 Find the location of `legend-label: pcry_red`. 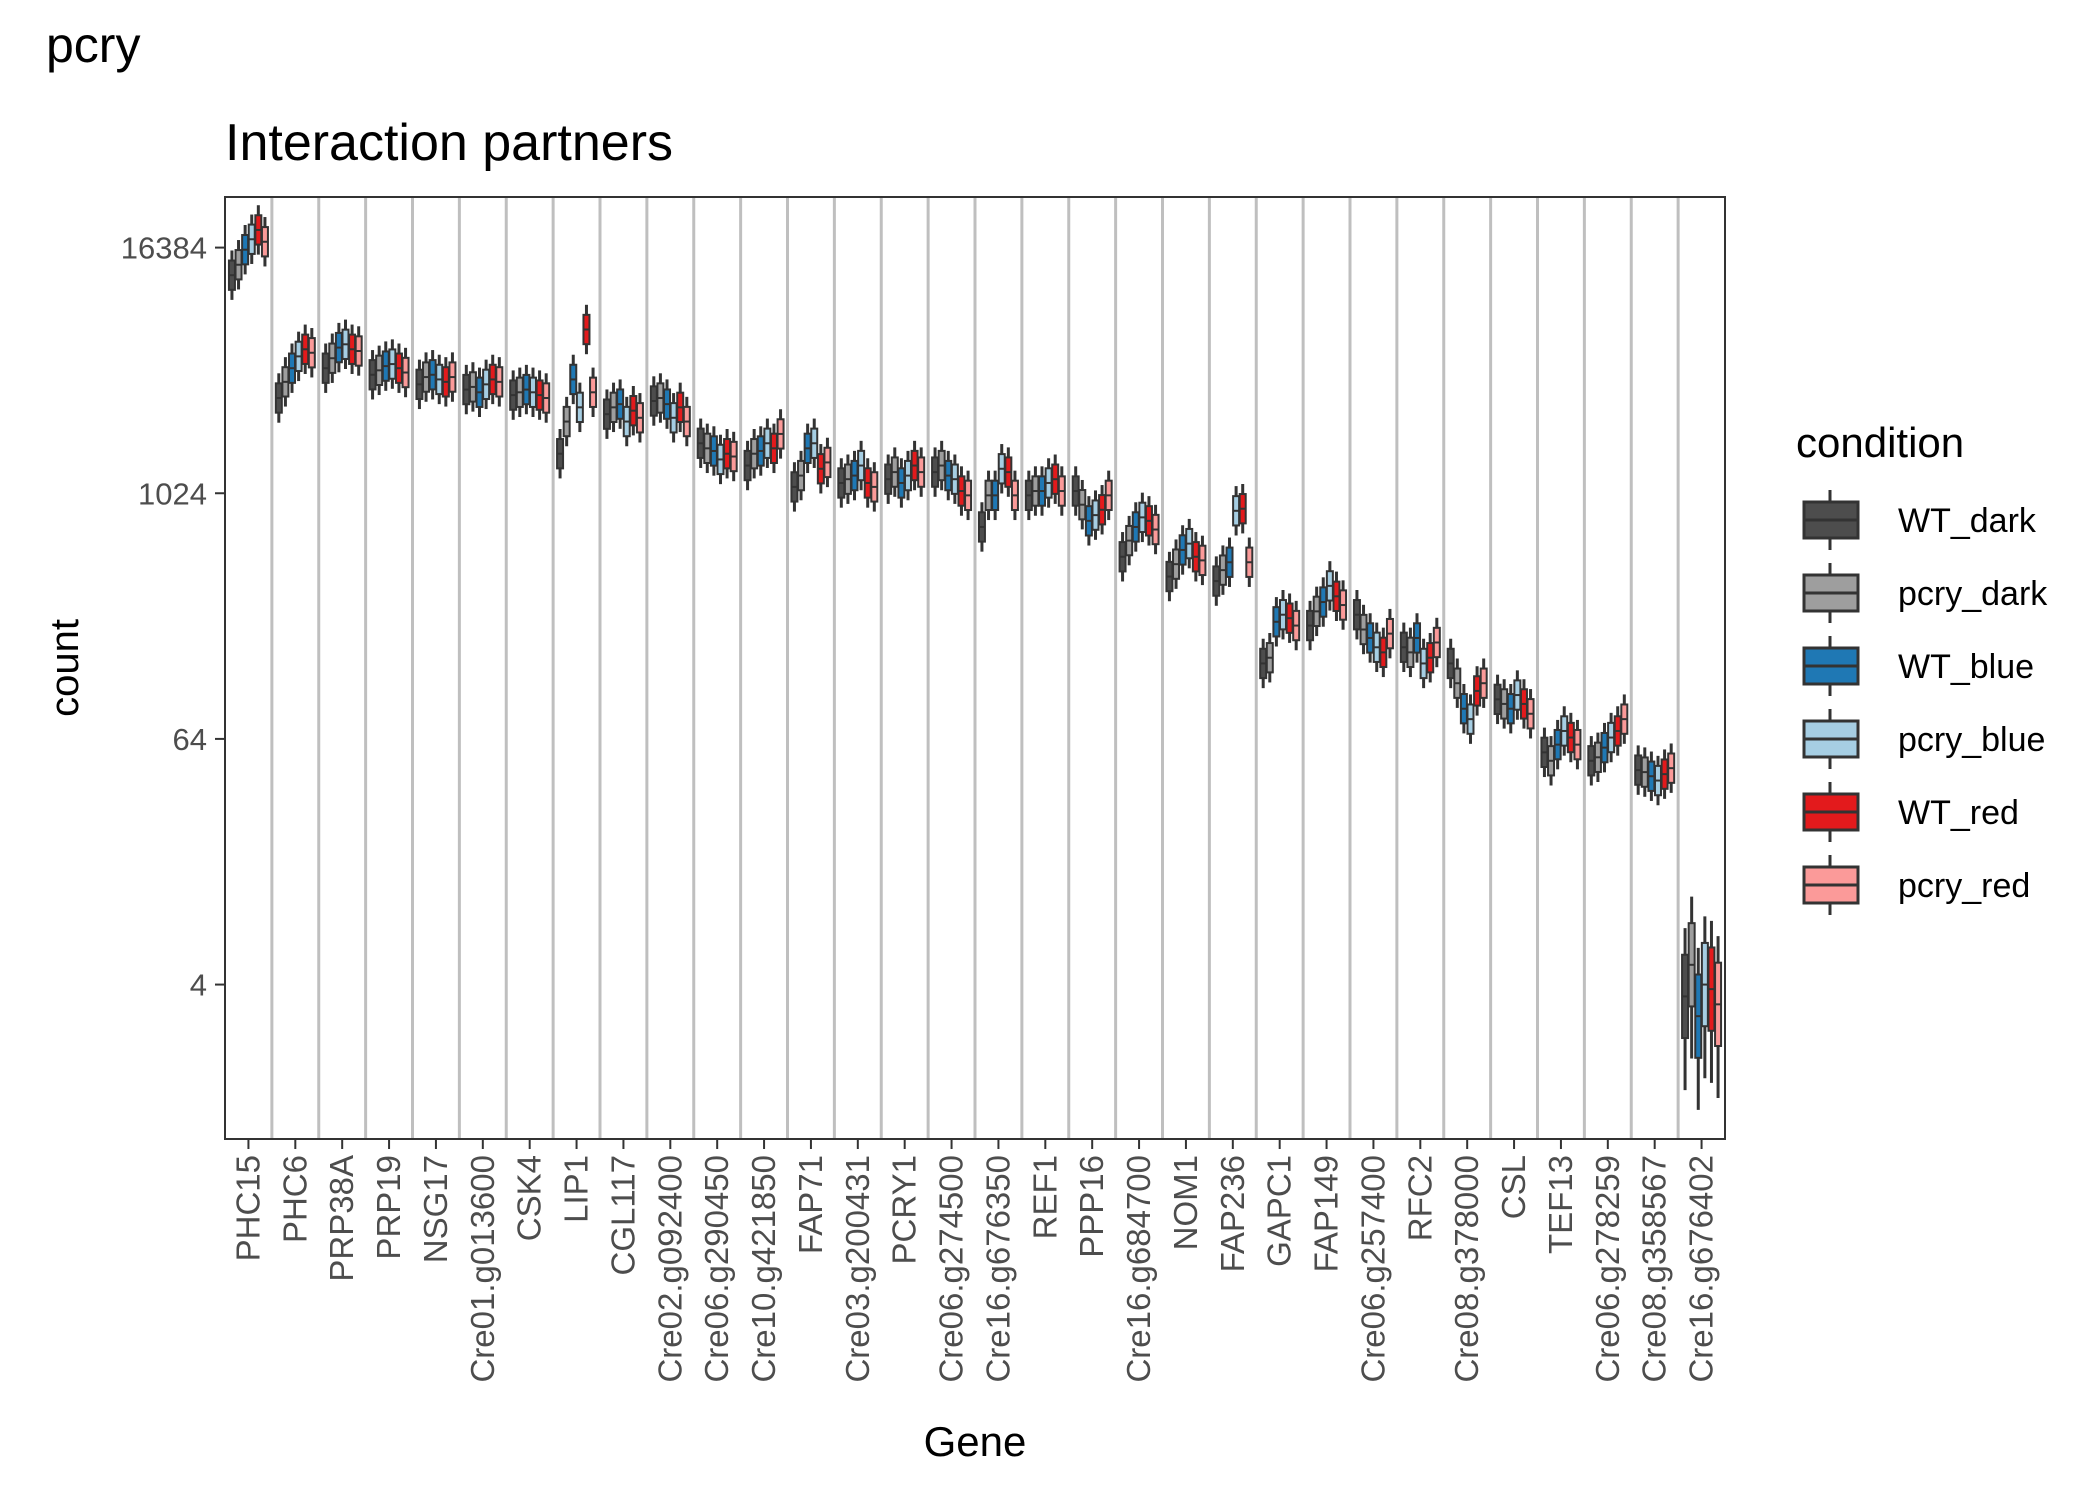

legend-label: pcry_red is located at coordinates (1964, 886).